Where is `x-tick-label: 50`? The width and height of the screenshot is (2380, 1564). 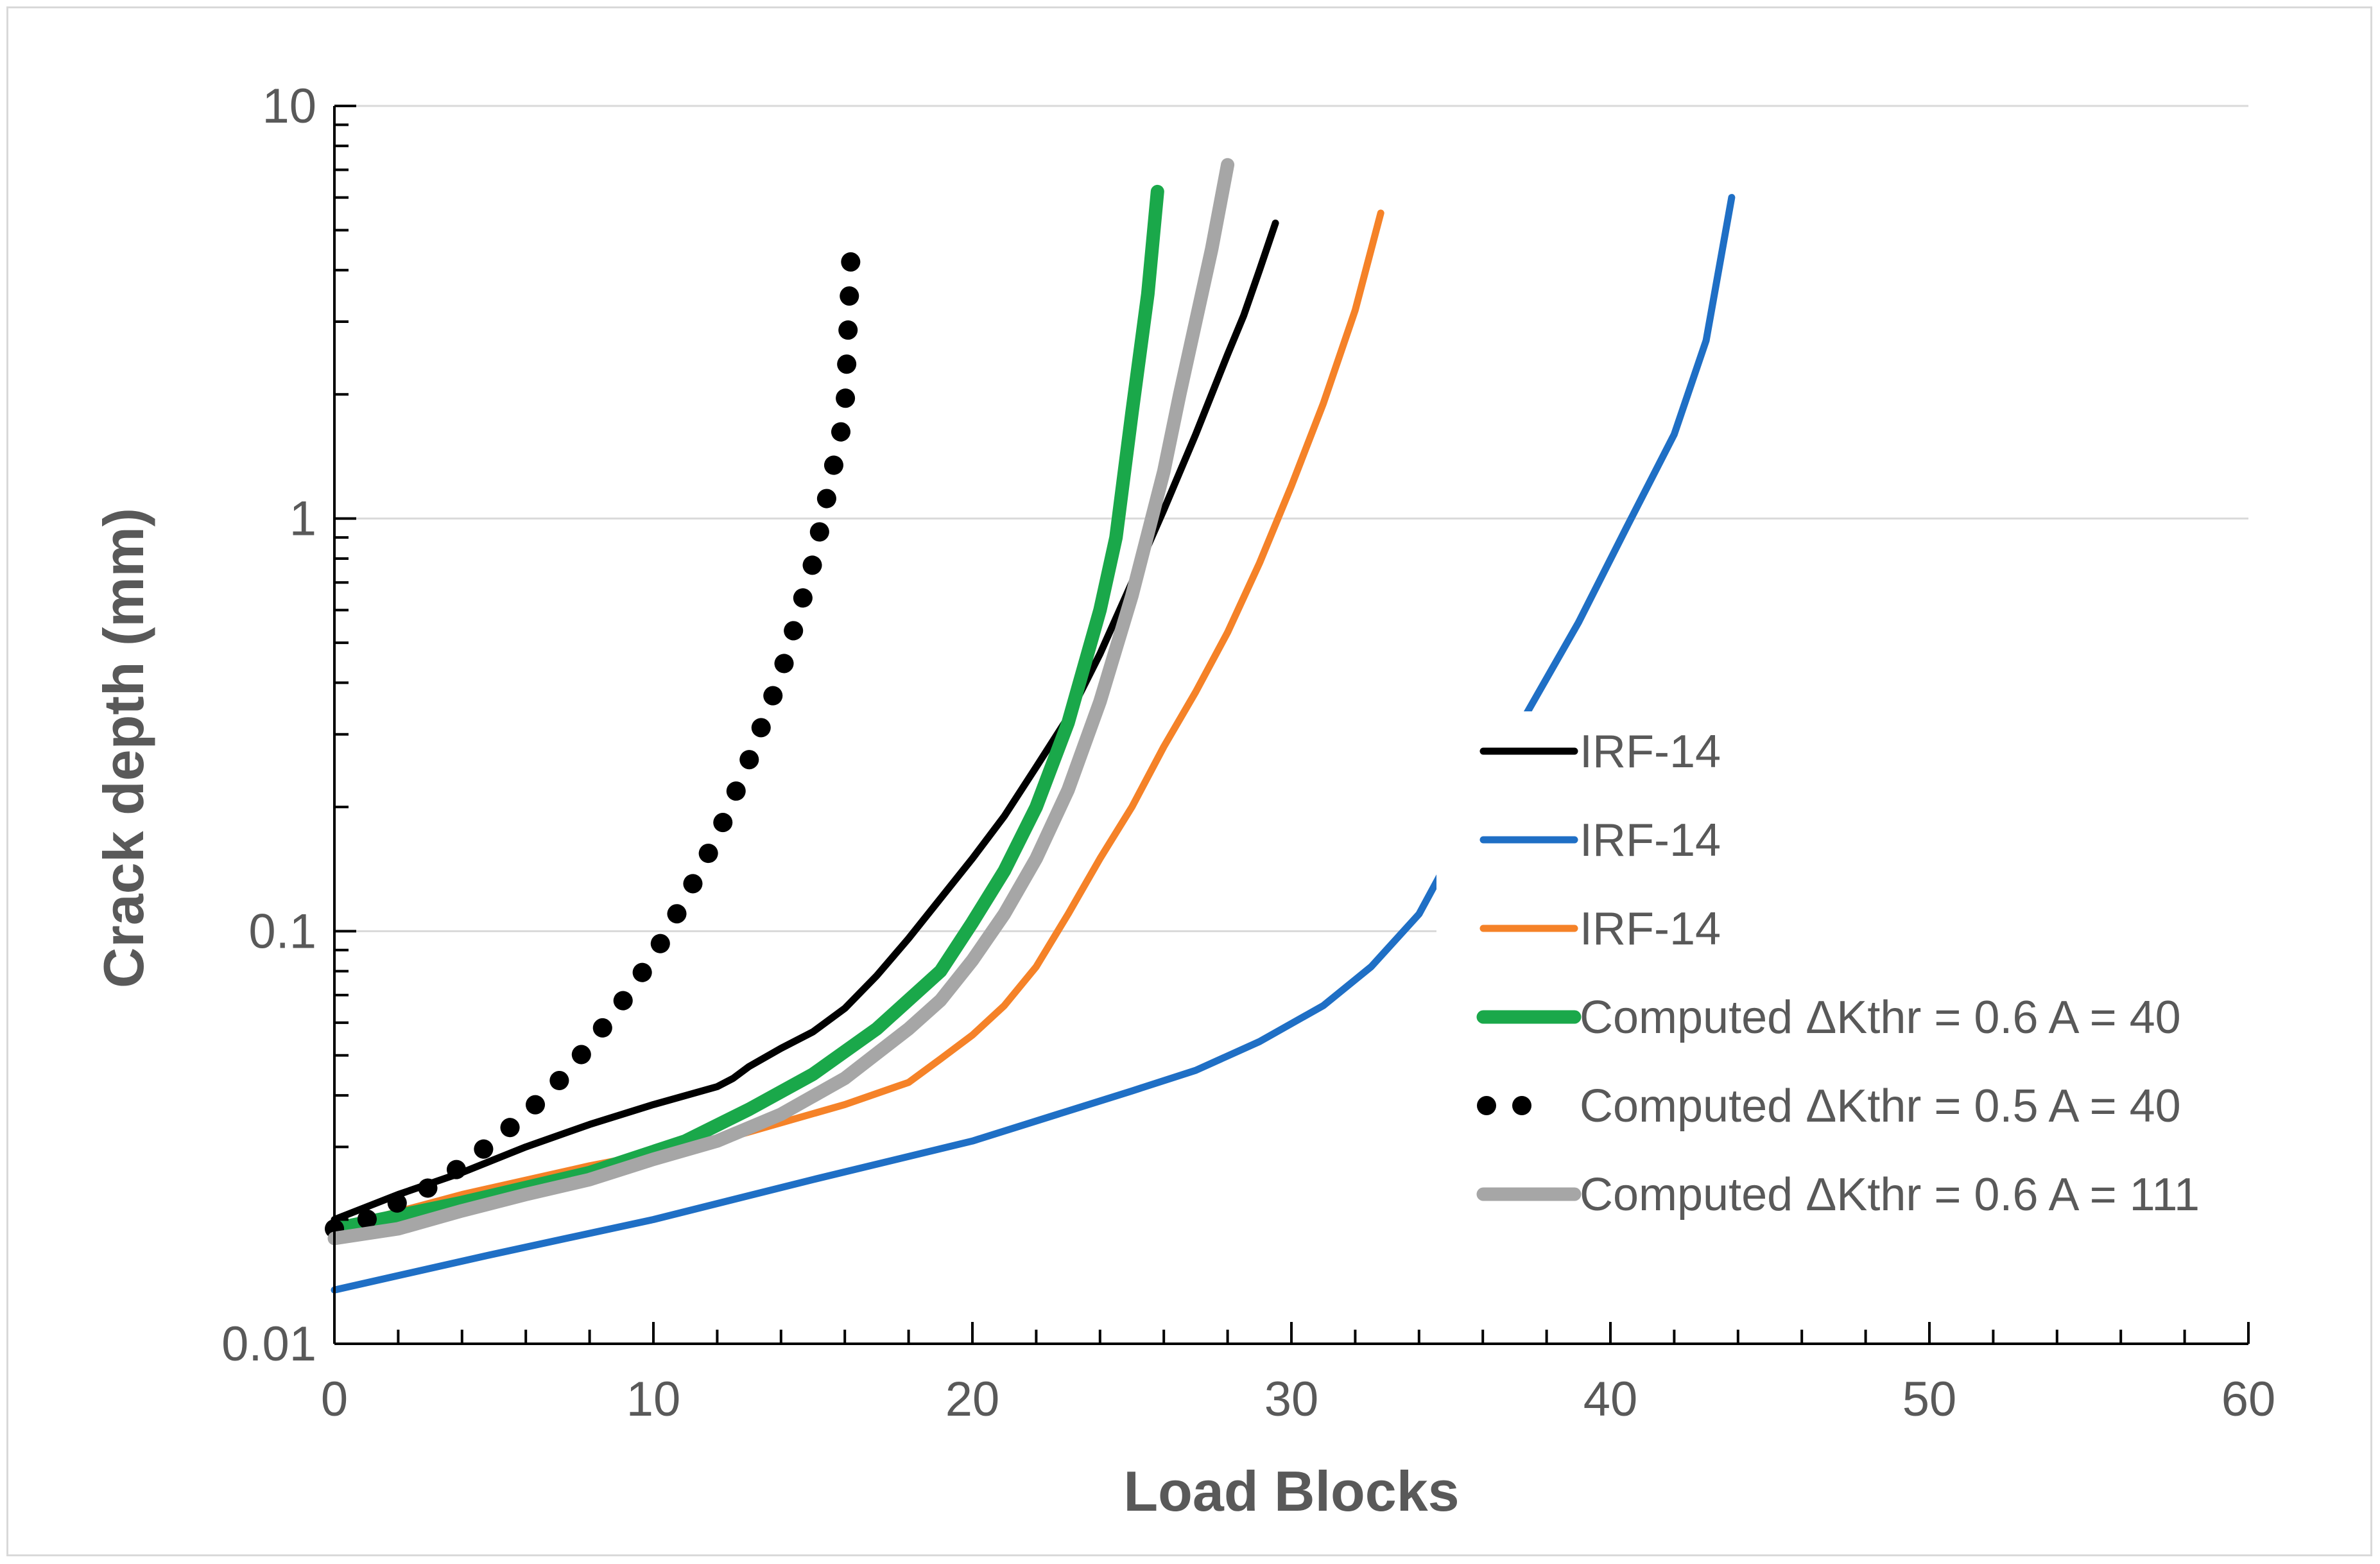
x-tick-label: 50 is located at coordinates (1929, 1399).